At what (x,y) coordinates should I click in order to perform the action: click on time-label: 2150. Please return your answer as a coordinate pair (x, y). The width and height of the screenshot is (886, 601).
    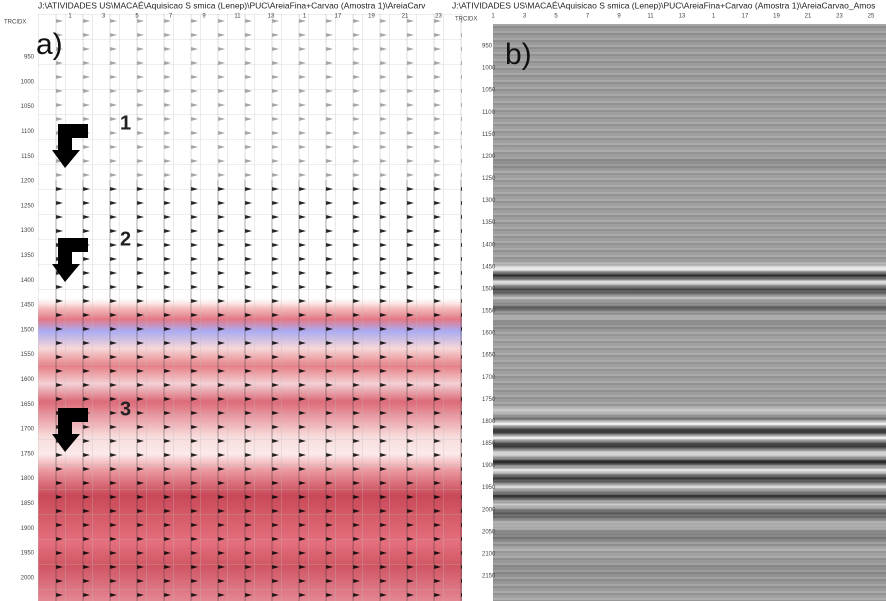
    Looking at the image, I should click on (489, 576).